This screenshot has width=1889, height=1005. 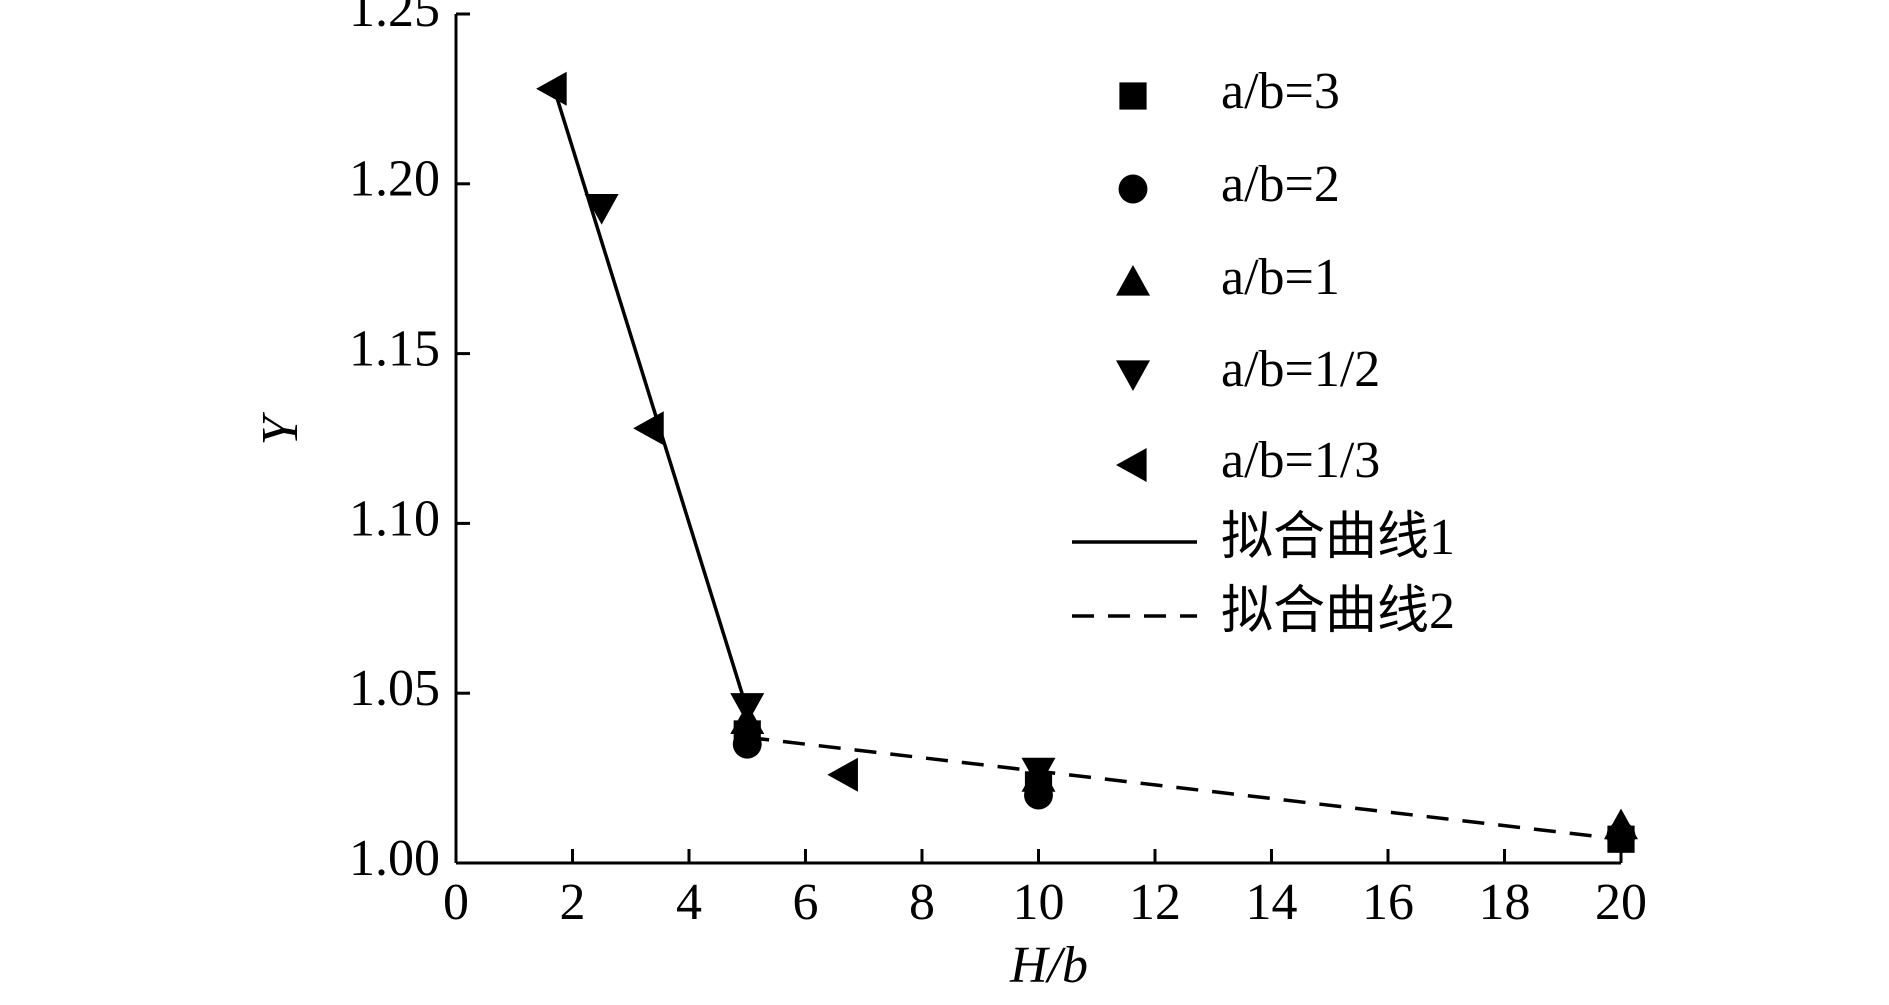 What do you see at coordinates (922, 902) in the screenshot?
I see `x-tick-label: 8` at bounding box center [922, 902].